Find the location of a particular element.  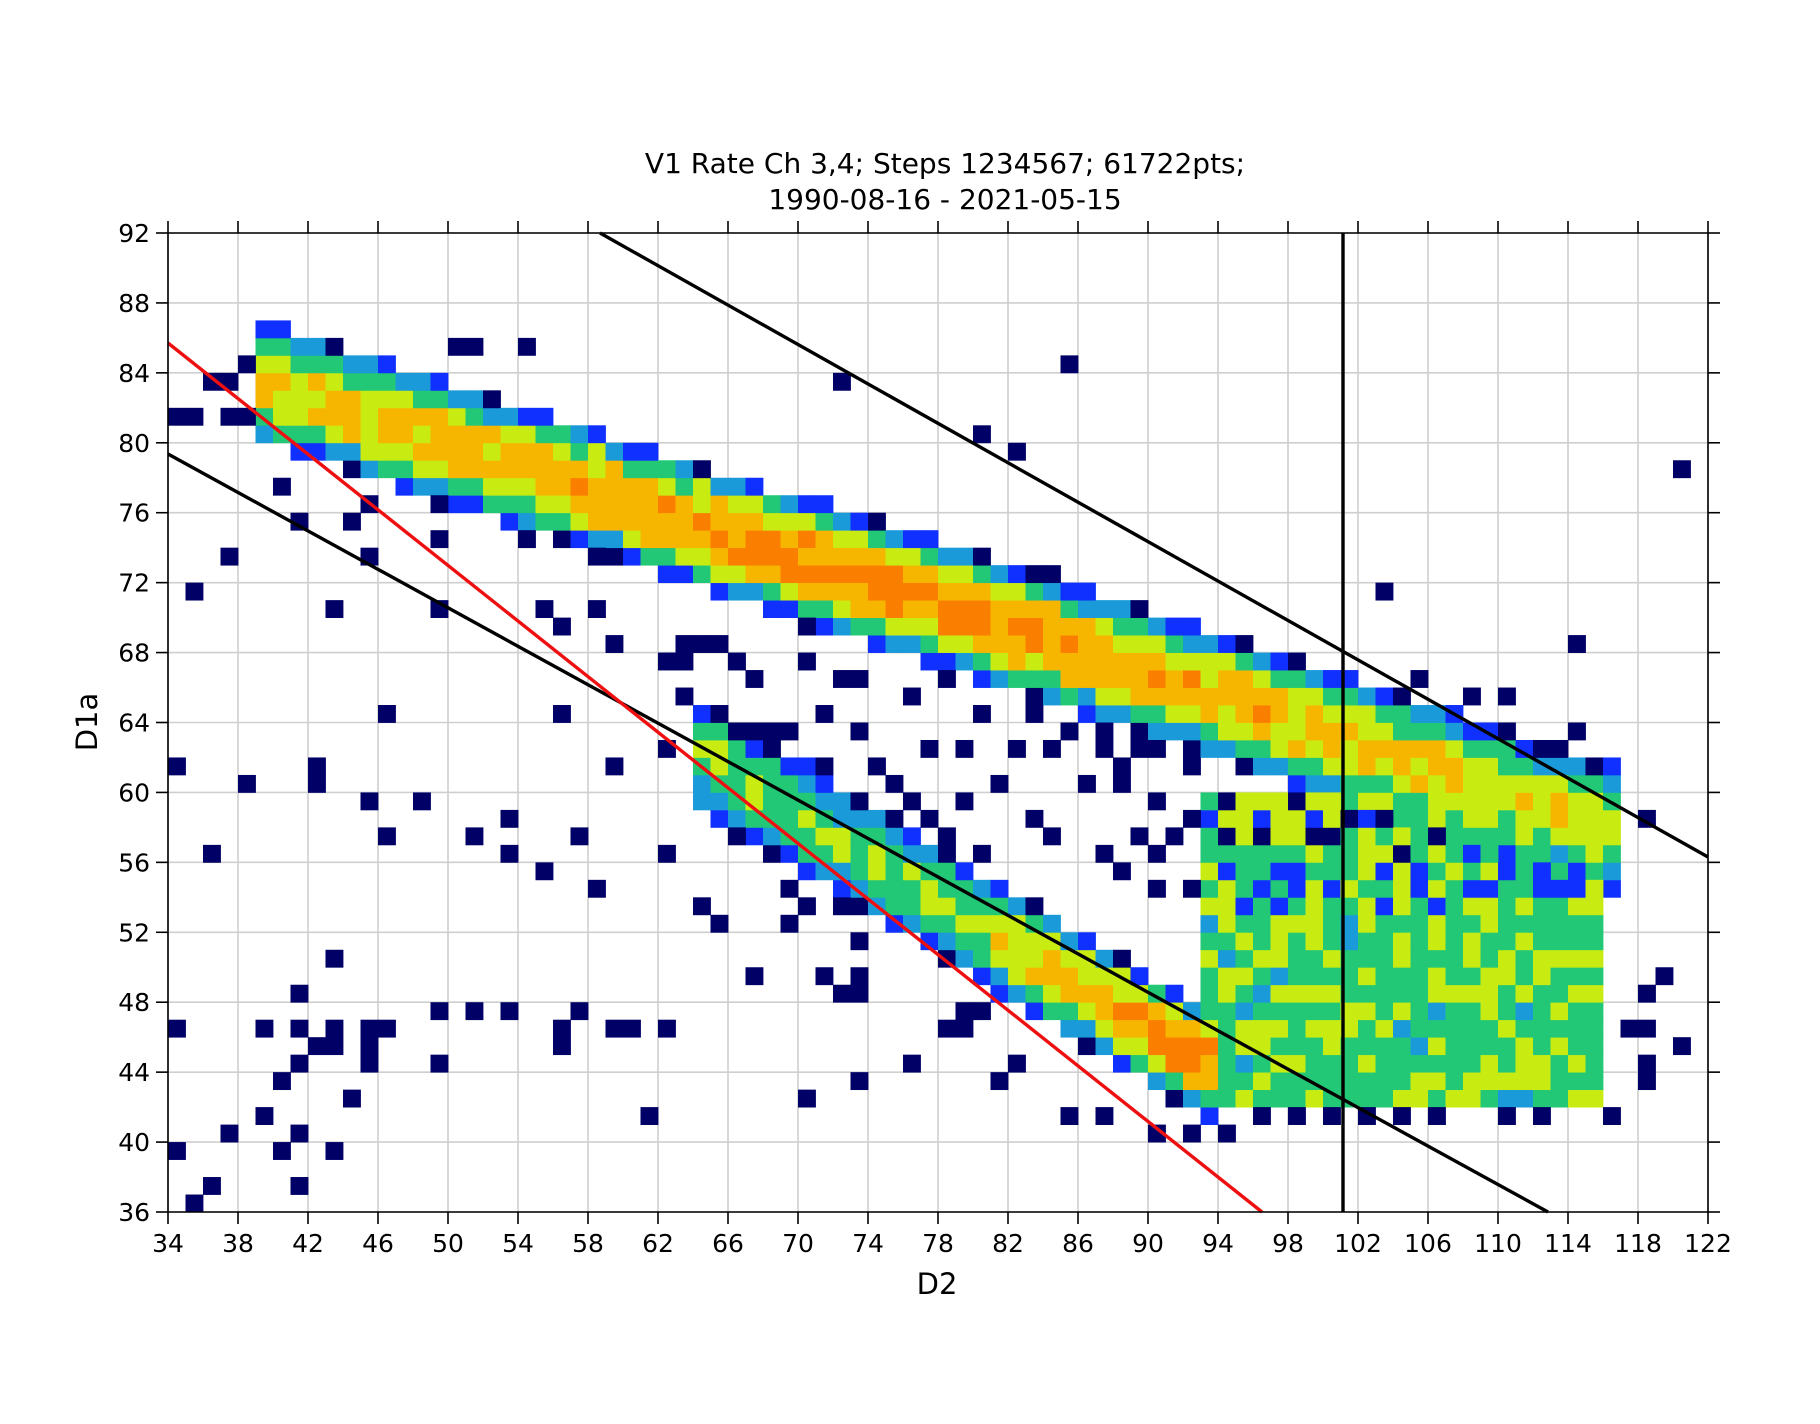

x-tick-label: 50 is located at coordinates (448, 1243).